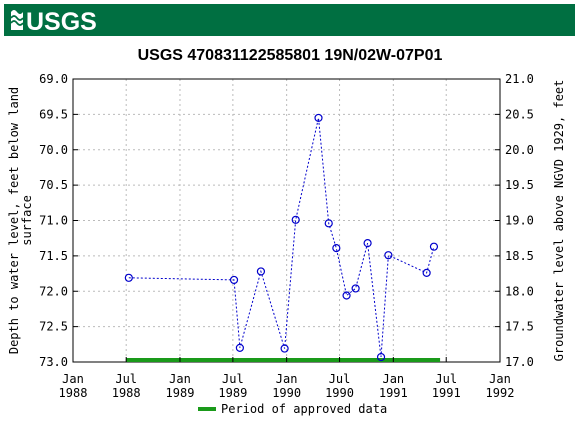 The height and width of the screenshot is (430, 580). I want to click on usgs-logo-text: USGS, so click(61, 21).